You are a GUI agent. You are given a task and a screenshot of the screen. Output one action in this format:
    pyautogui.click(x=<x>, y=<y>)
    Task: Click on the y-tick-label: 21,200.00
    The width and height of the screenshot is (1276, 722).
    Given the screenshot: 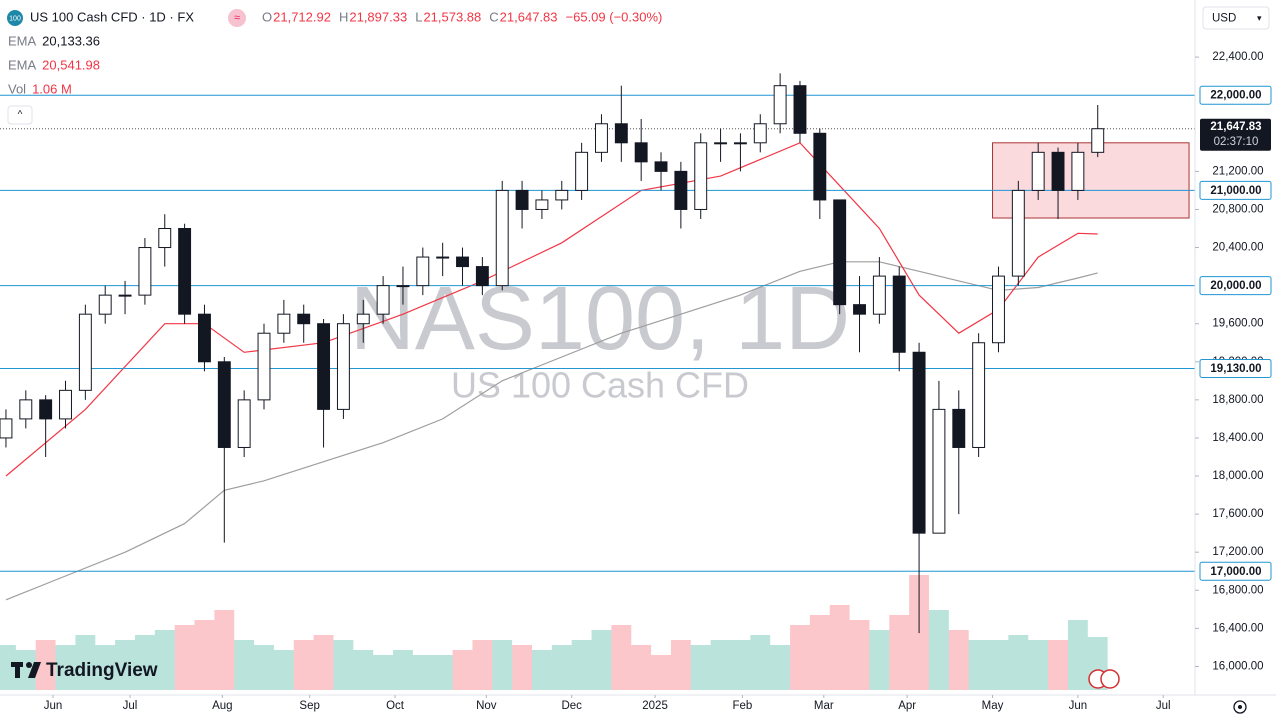 What is the action you would take?
    pyautogui.click(x=1237, y=171)
    